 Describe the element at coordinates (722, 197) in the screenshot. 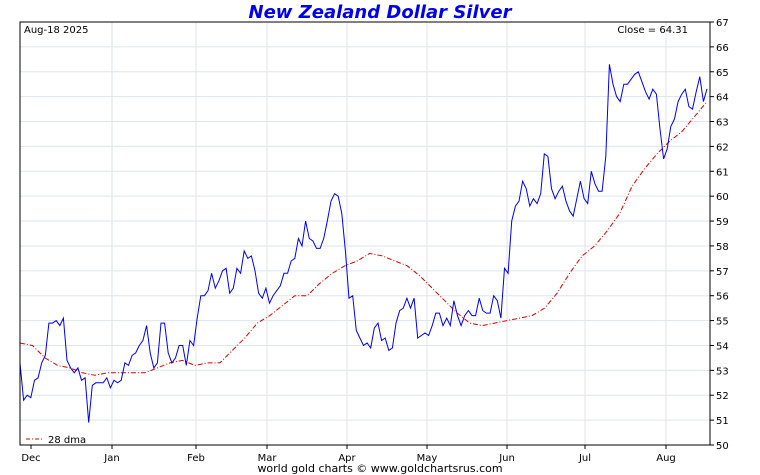

I see `y-tick-label: 60` at that location.